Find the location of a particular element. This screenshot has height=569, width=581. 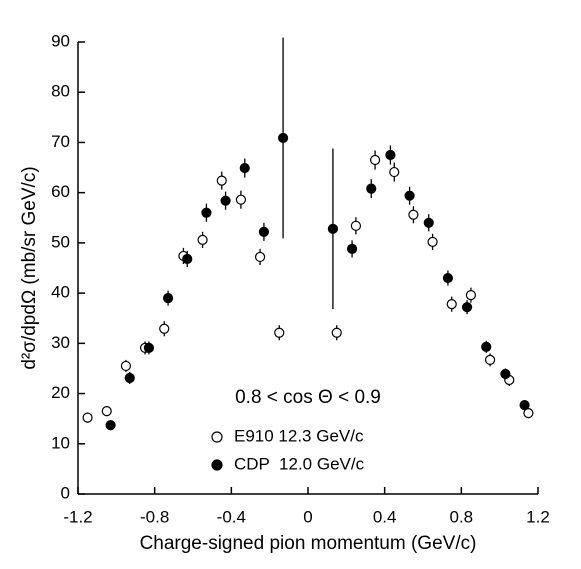

legend-label: CDP 12.0 GeV/c is located at coordinates (299, 463).